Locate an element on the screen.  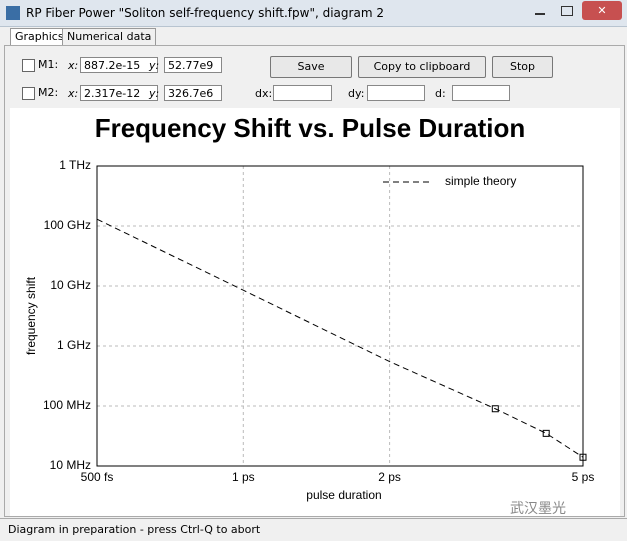
watermark: 武汉墨光 is located at coordinates (538, 509).